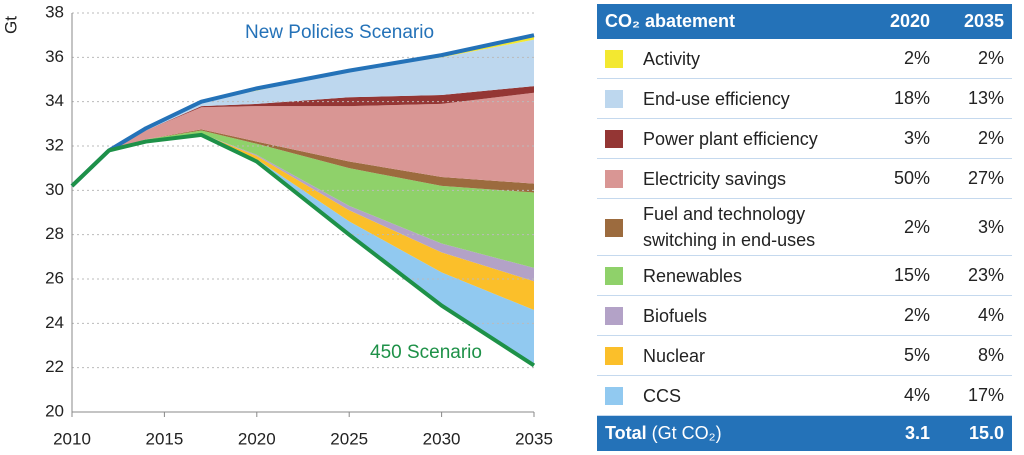 The image size is (1024, 455). What do you see at coordinates (975, 433) in the screenshot?
I see `total-2035: 15.0` at bounding box center [975, 433].